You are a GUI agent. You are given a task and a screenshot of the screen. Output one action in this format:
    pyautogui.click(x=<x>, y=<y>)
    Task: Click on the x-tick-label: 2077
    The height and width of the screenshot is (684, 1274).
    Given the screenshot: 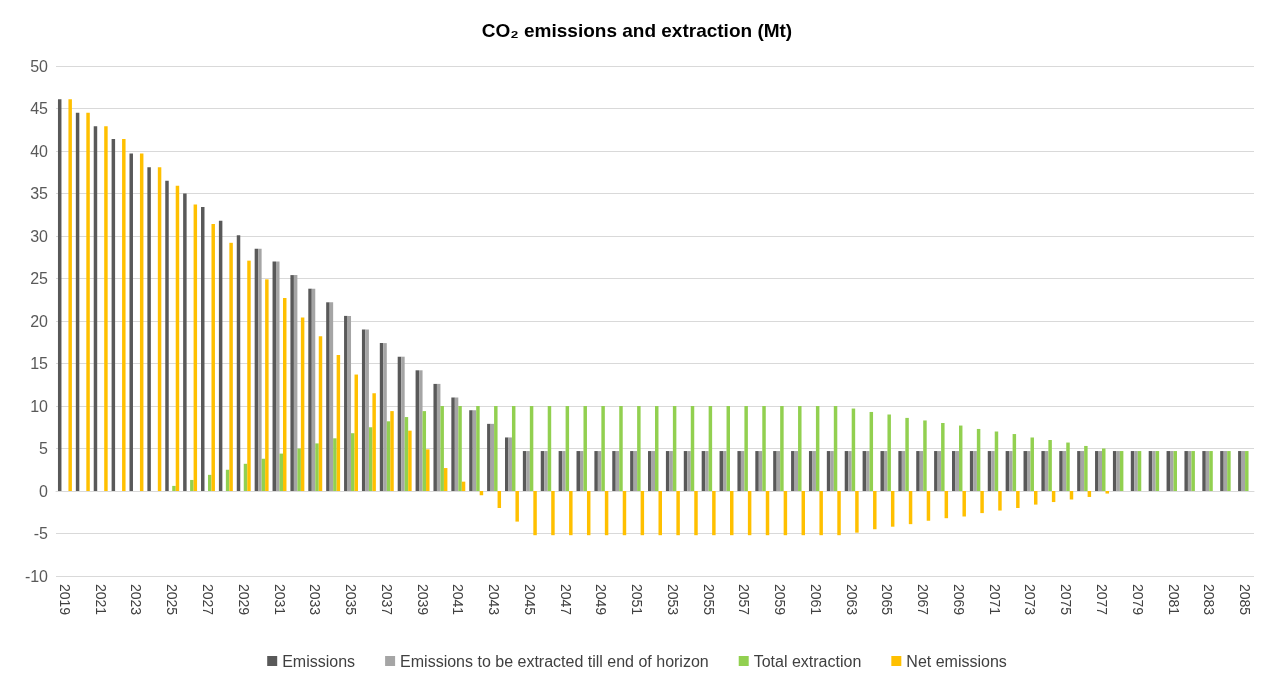 What is the action you would take?
    pyautogui.click(x=1102, y=600)
    